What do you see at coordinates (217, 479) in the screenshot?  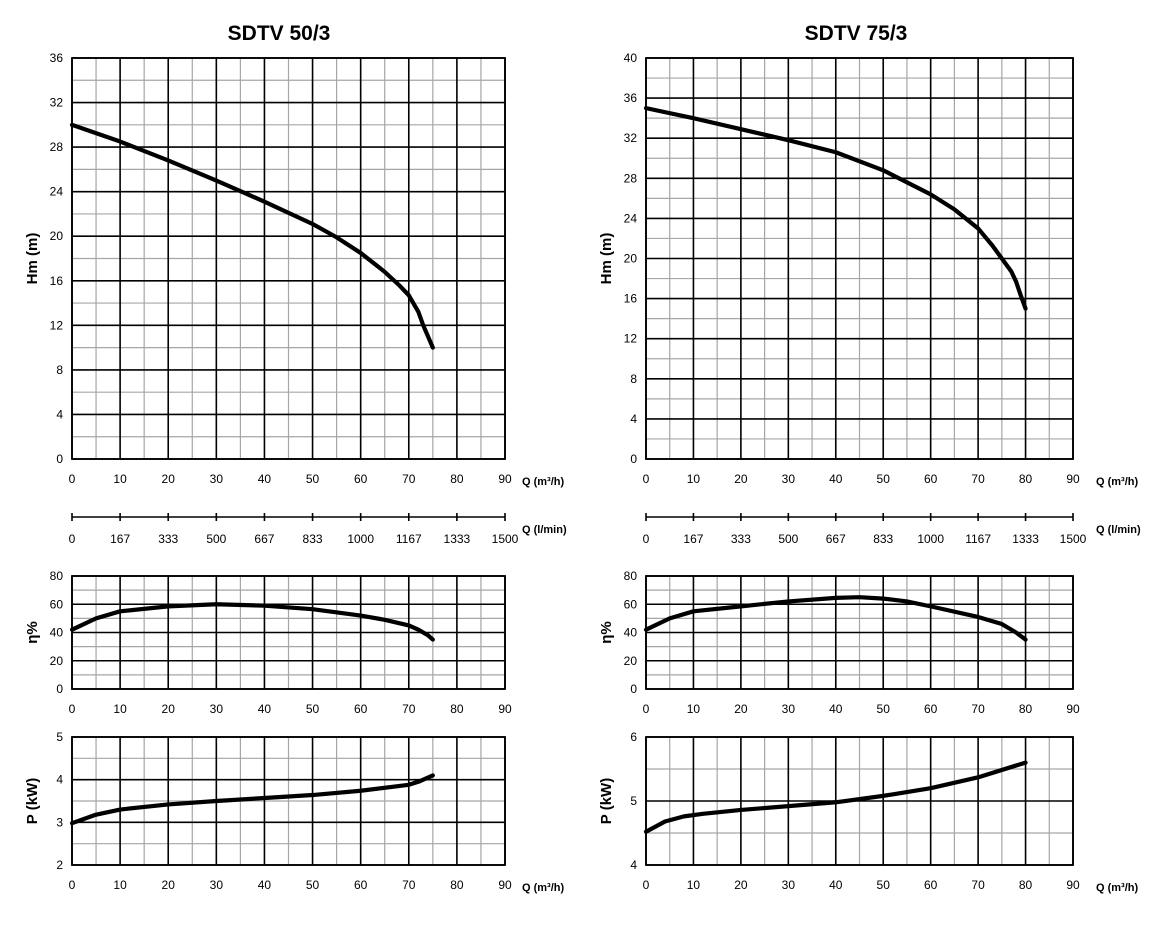 I see `left-head-x-tick-label: 30` at bounding box center [217, 479].